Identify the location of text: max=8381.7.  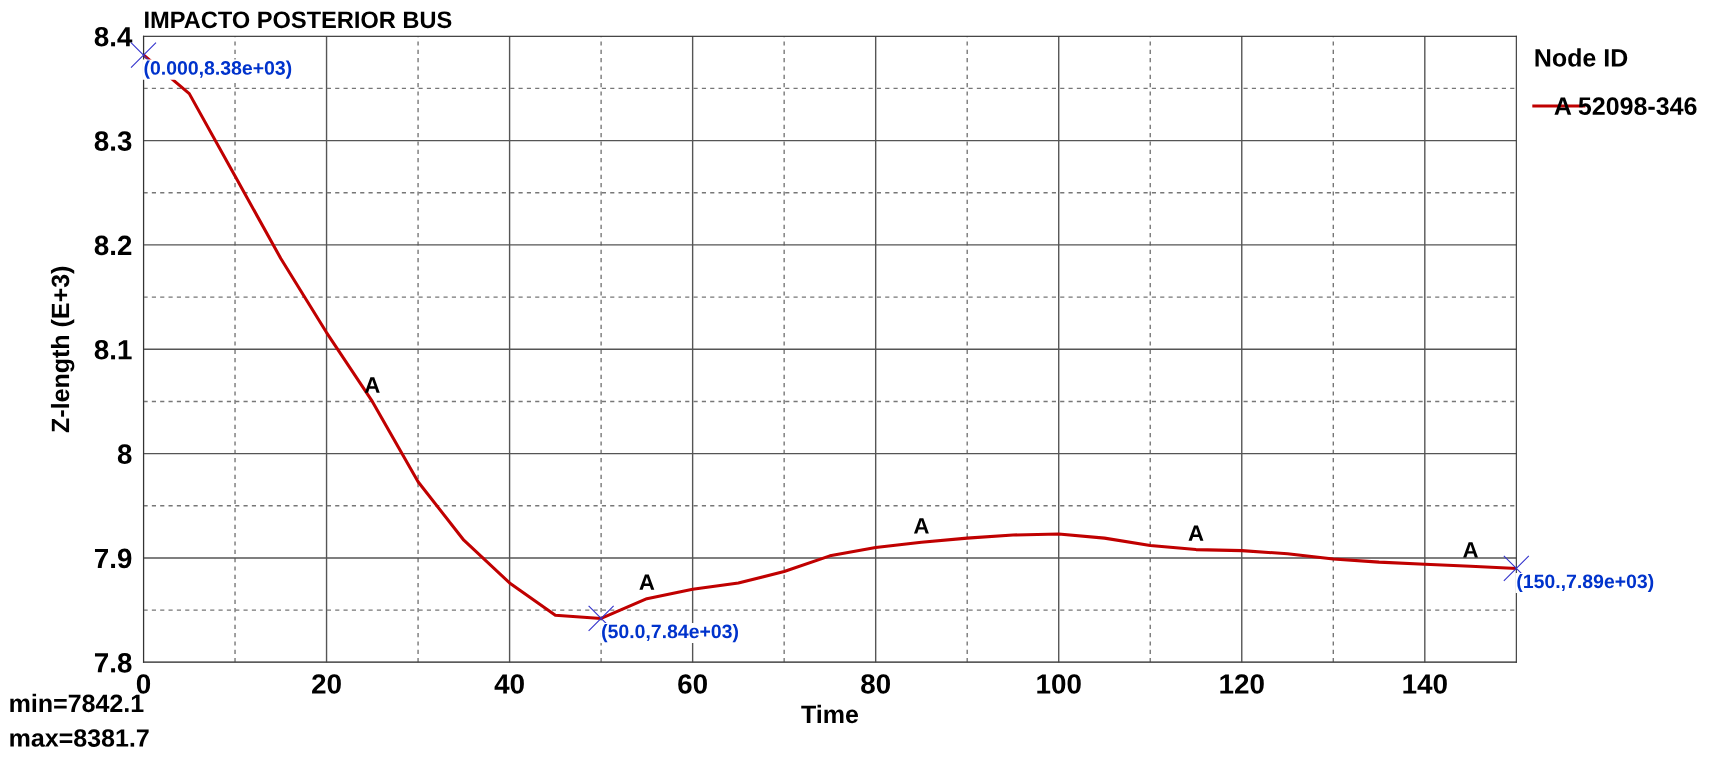
(79, 738).